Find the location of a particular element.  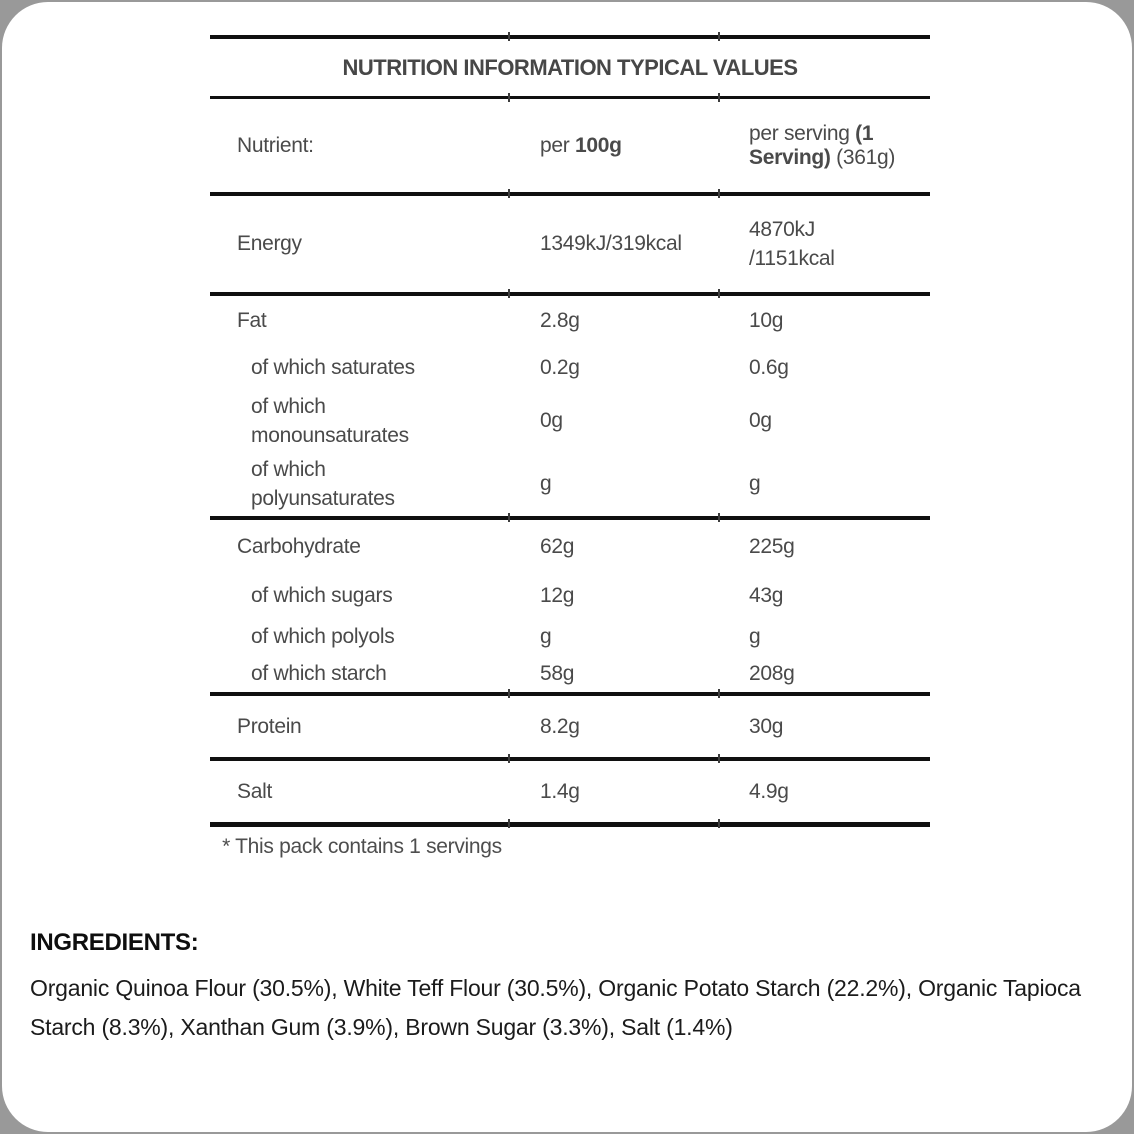

table-rule-under-title is located at coordinates (570, 97).